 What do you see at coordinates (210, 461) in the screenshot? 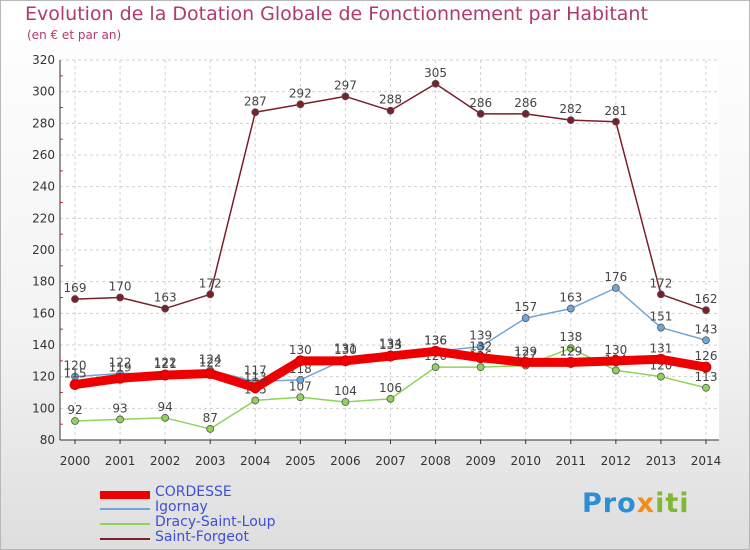
I see `x-tick-label: 2003` at bounding box center [210, 461].